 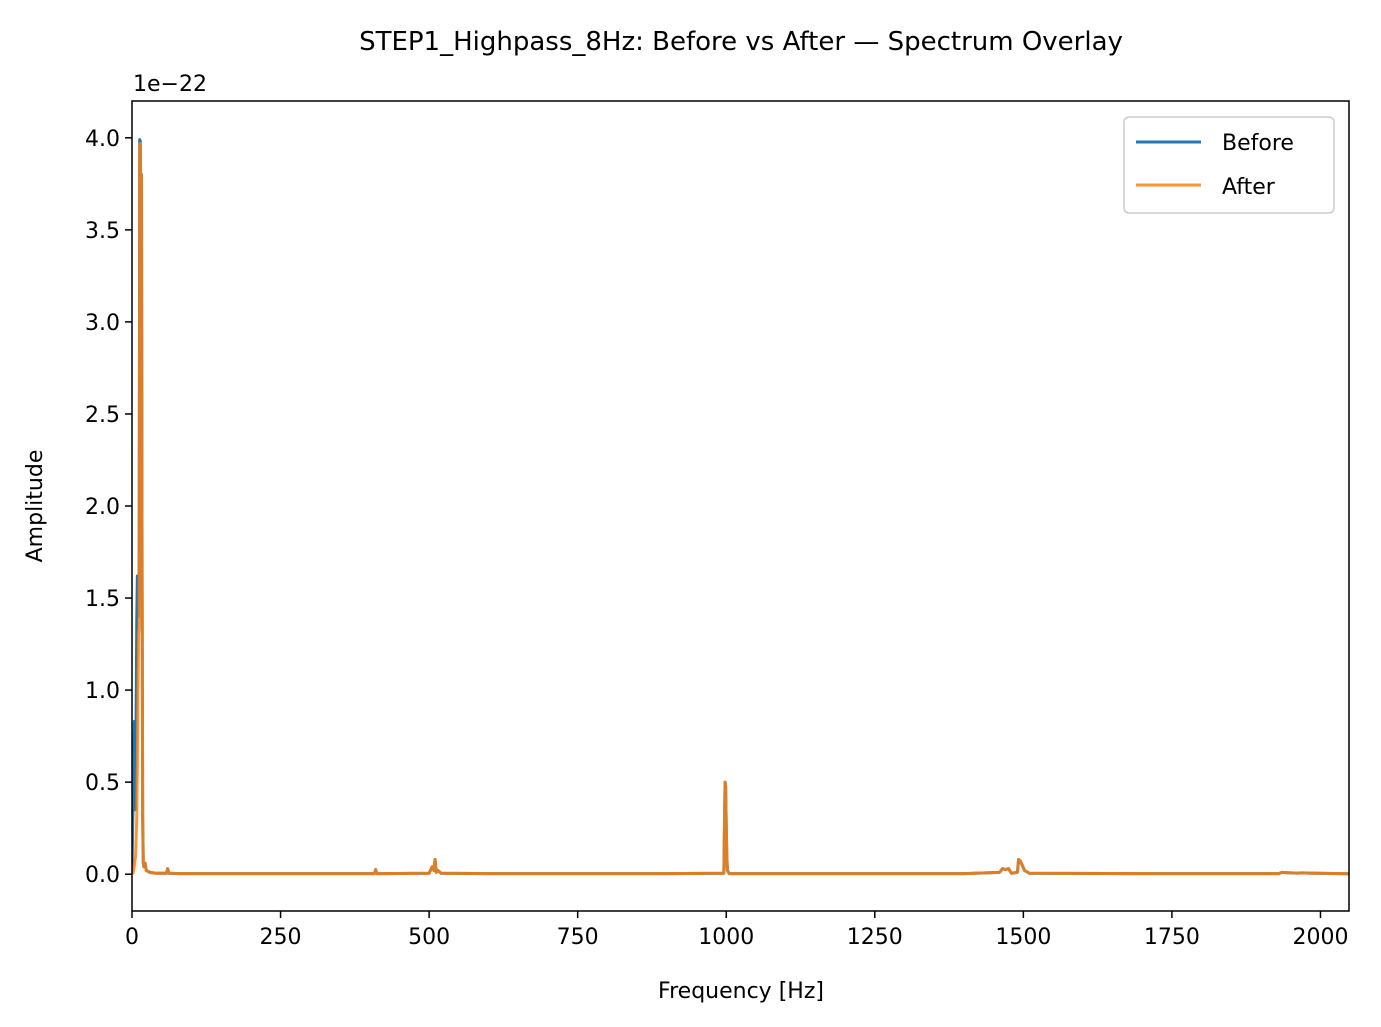 What do you see at coordinates (102, 875) in the screenshot?
I see `y-tick-label: 0.0` at bounding box center [102, 875].